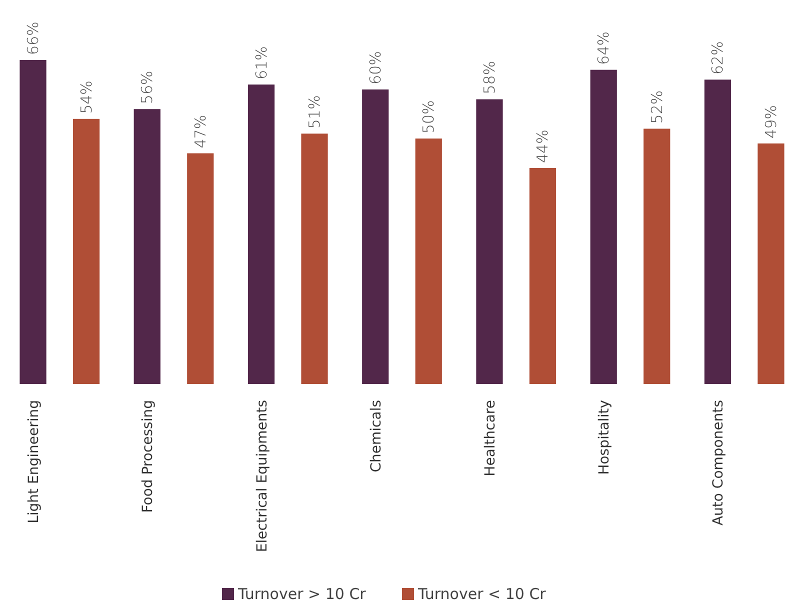 The image size is (804, 615). I want to click on data-label: 62%, so click(717, 58).